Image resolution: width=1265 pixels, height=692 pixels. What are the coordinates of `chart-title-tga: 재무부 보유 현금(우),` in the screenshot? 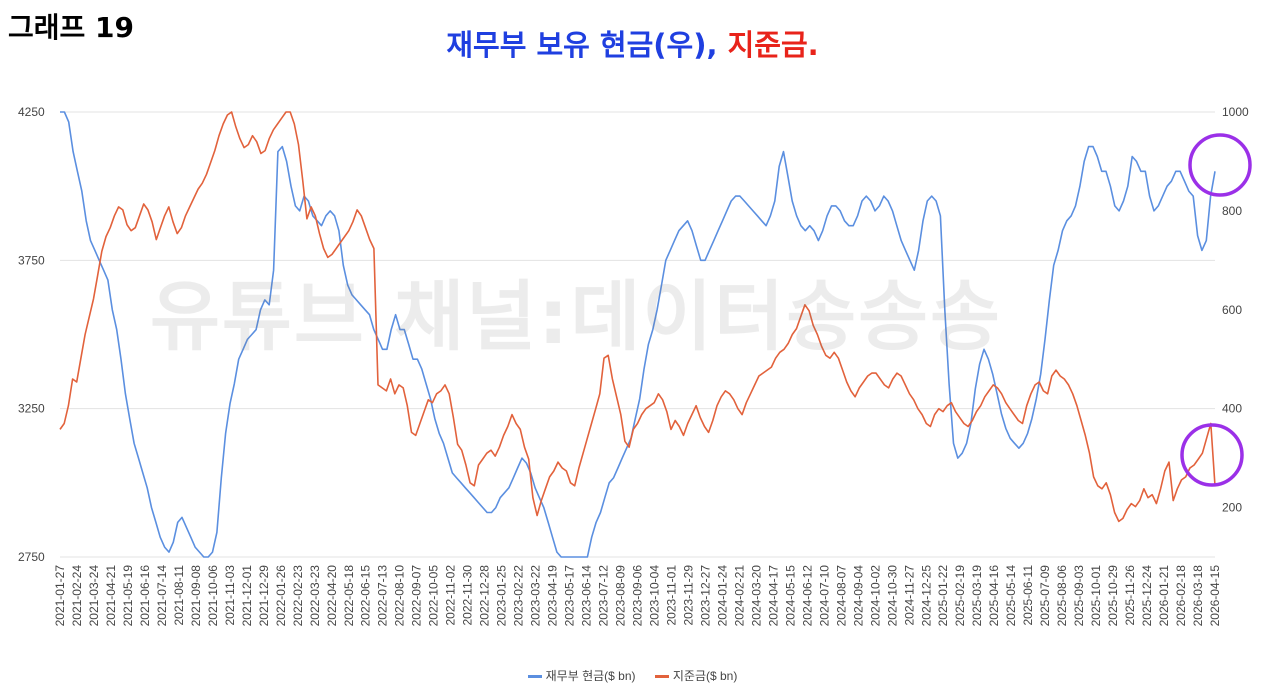 It's located at (582, 45).